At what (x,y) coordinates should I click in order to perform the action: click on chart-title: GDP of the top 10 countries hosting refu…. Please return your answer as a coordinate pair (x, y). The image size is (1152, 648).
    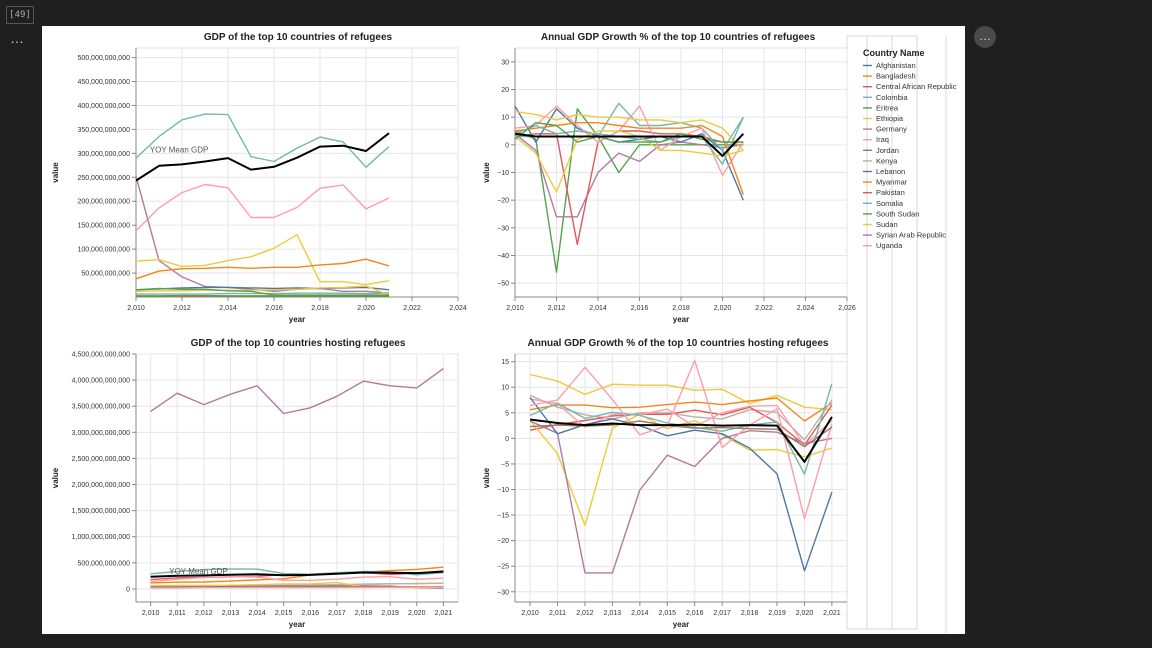
    Looking at the image, I should click on (298, 343).